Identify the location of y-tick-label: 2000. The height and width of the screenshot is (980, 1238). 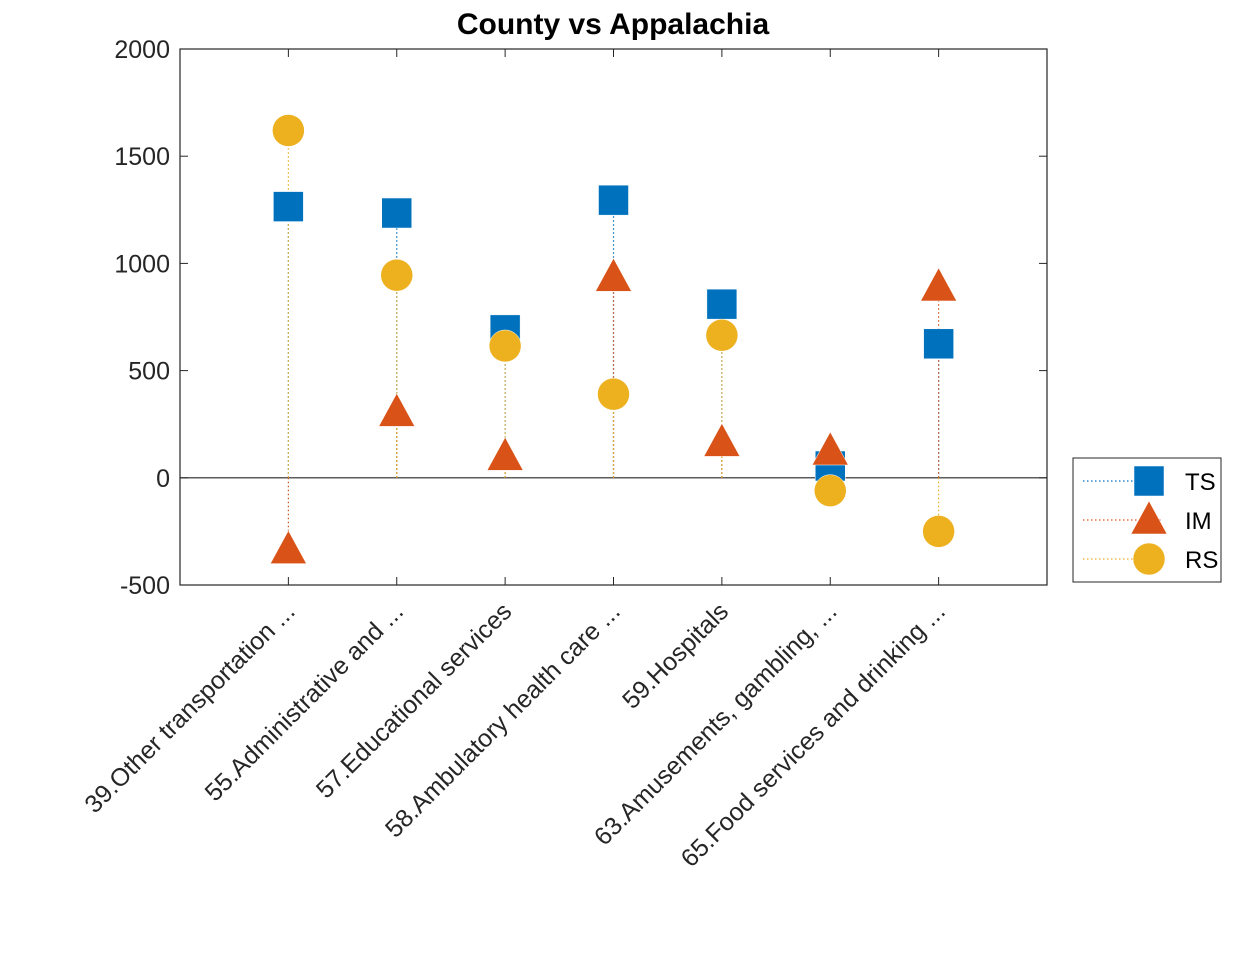
(142, 50).